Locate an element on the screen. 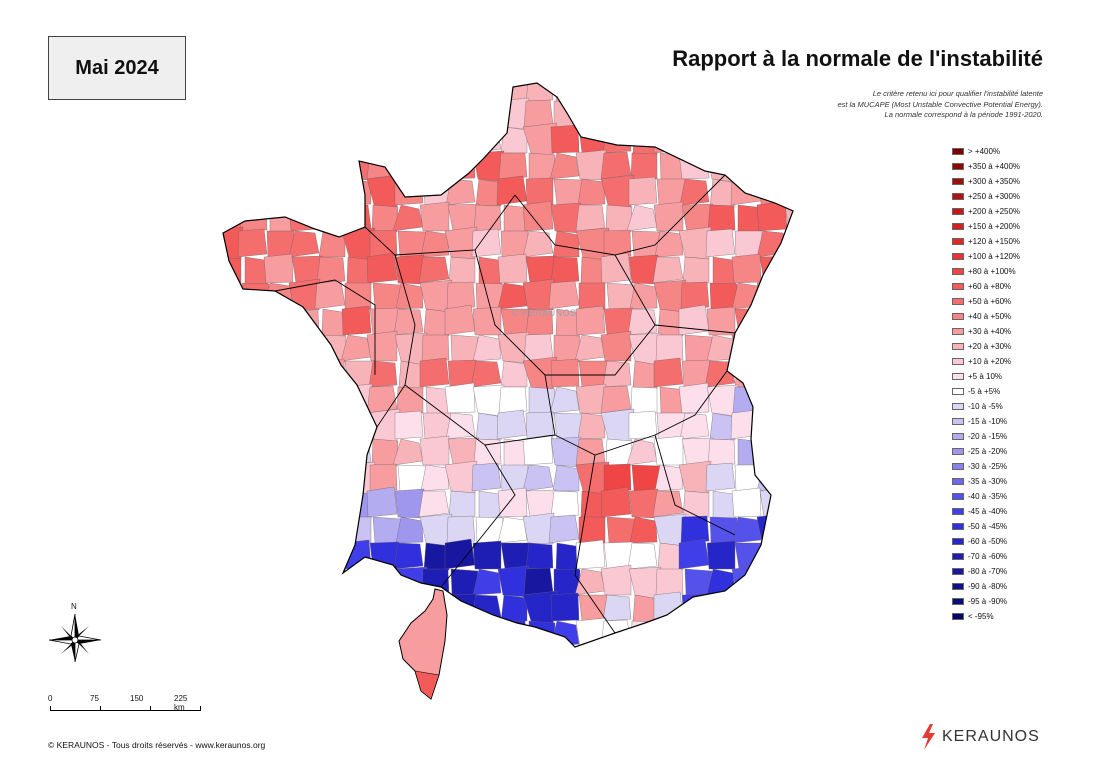 The width and height of the screenshot is (1099, 777). legend-item: +50 à +60% is located at coordinates (986, 301).